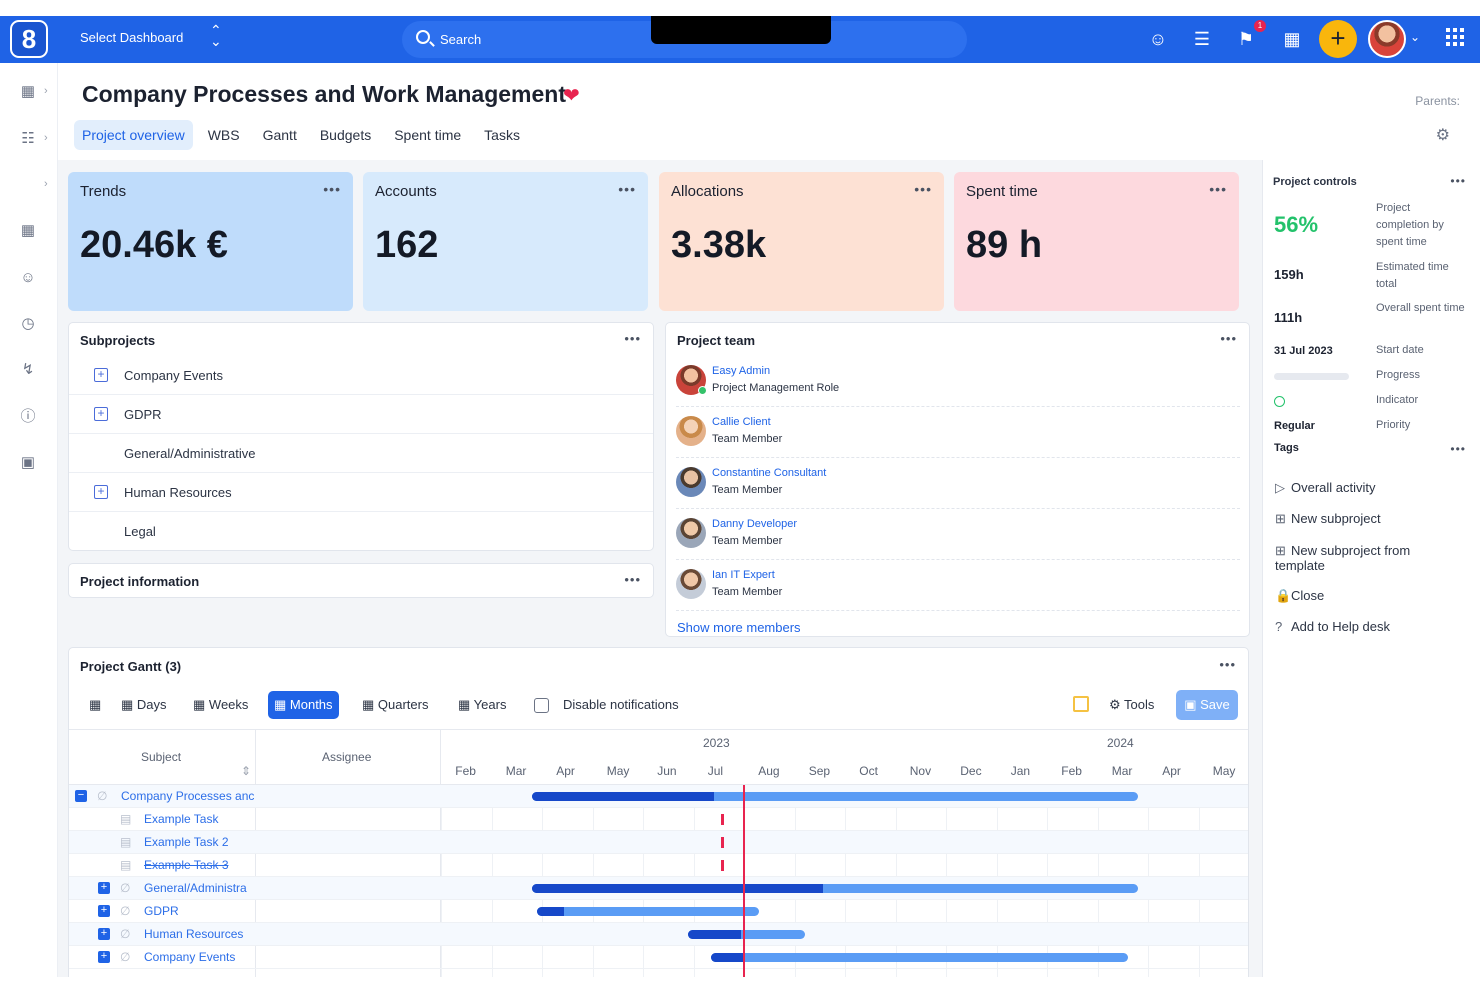  What do you see at coordinates (223, 135) in the screenshot?
I see `tab-wbs: WBS` at bounding box center [223, 135].